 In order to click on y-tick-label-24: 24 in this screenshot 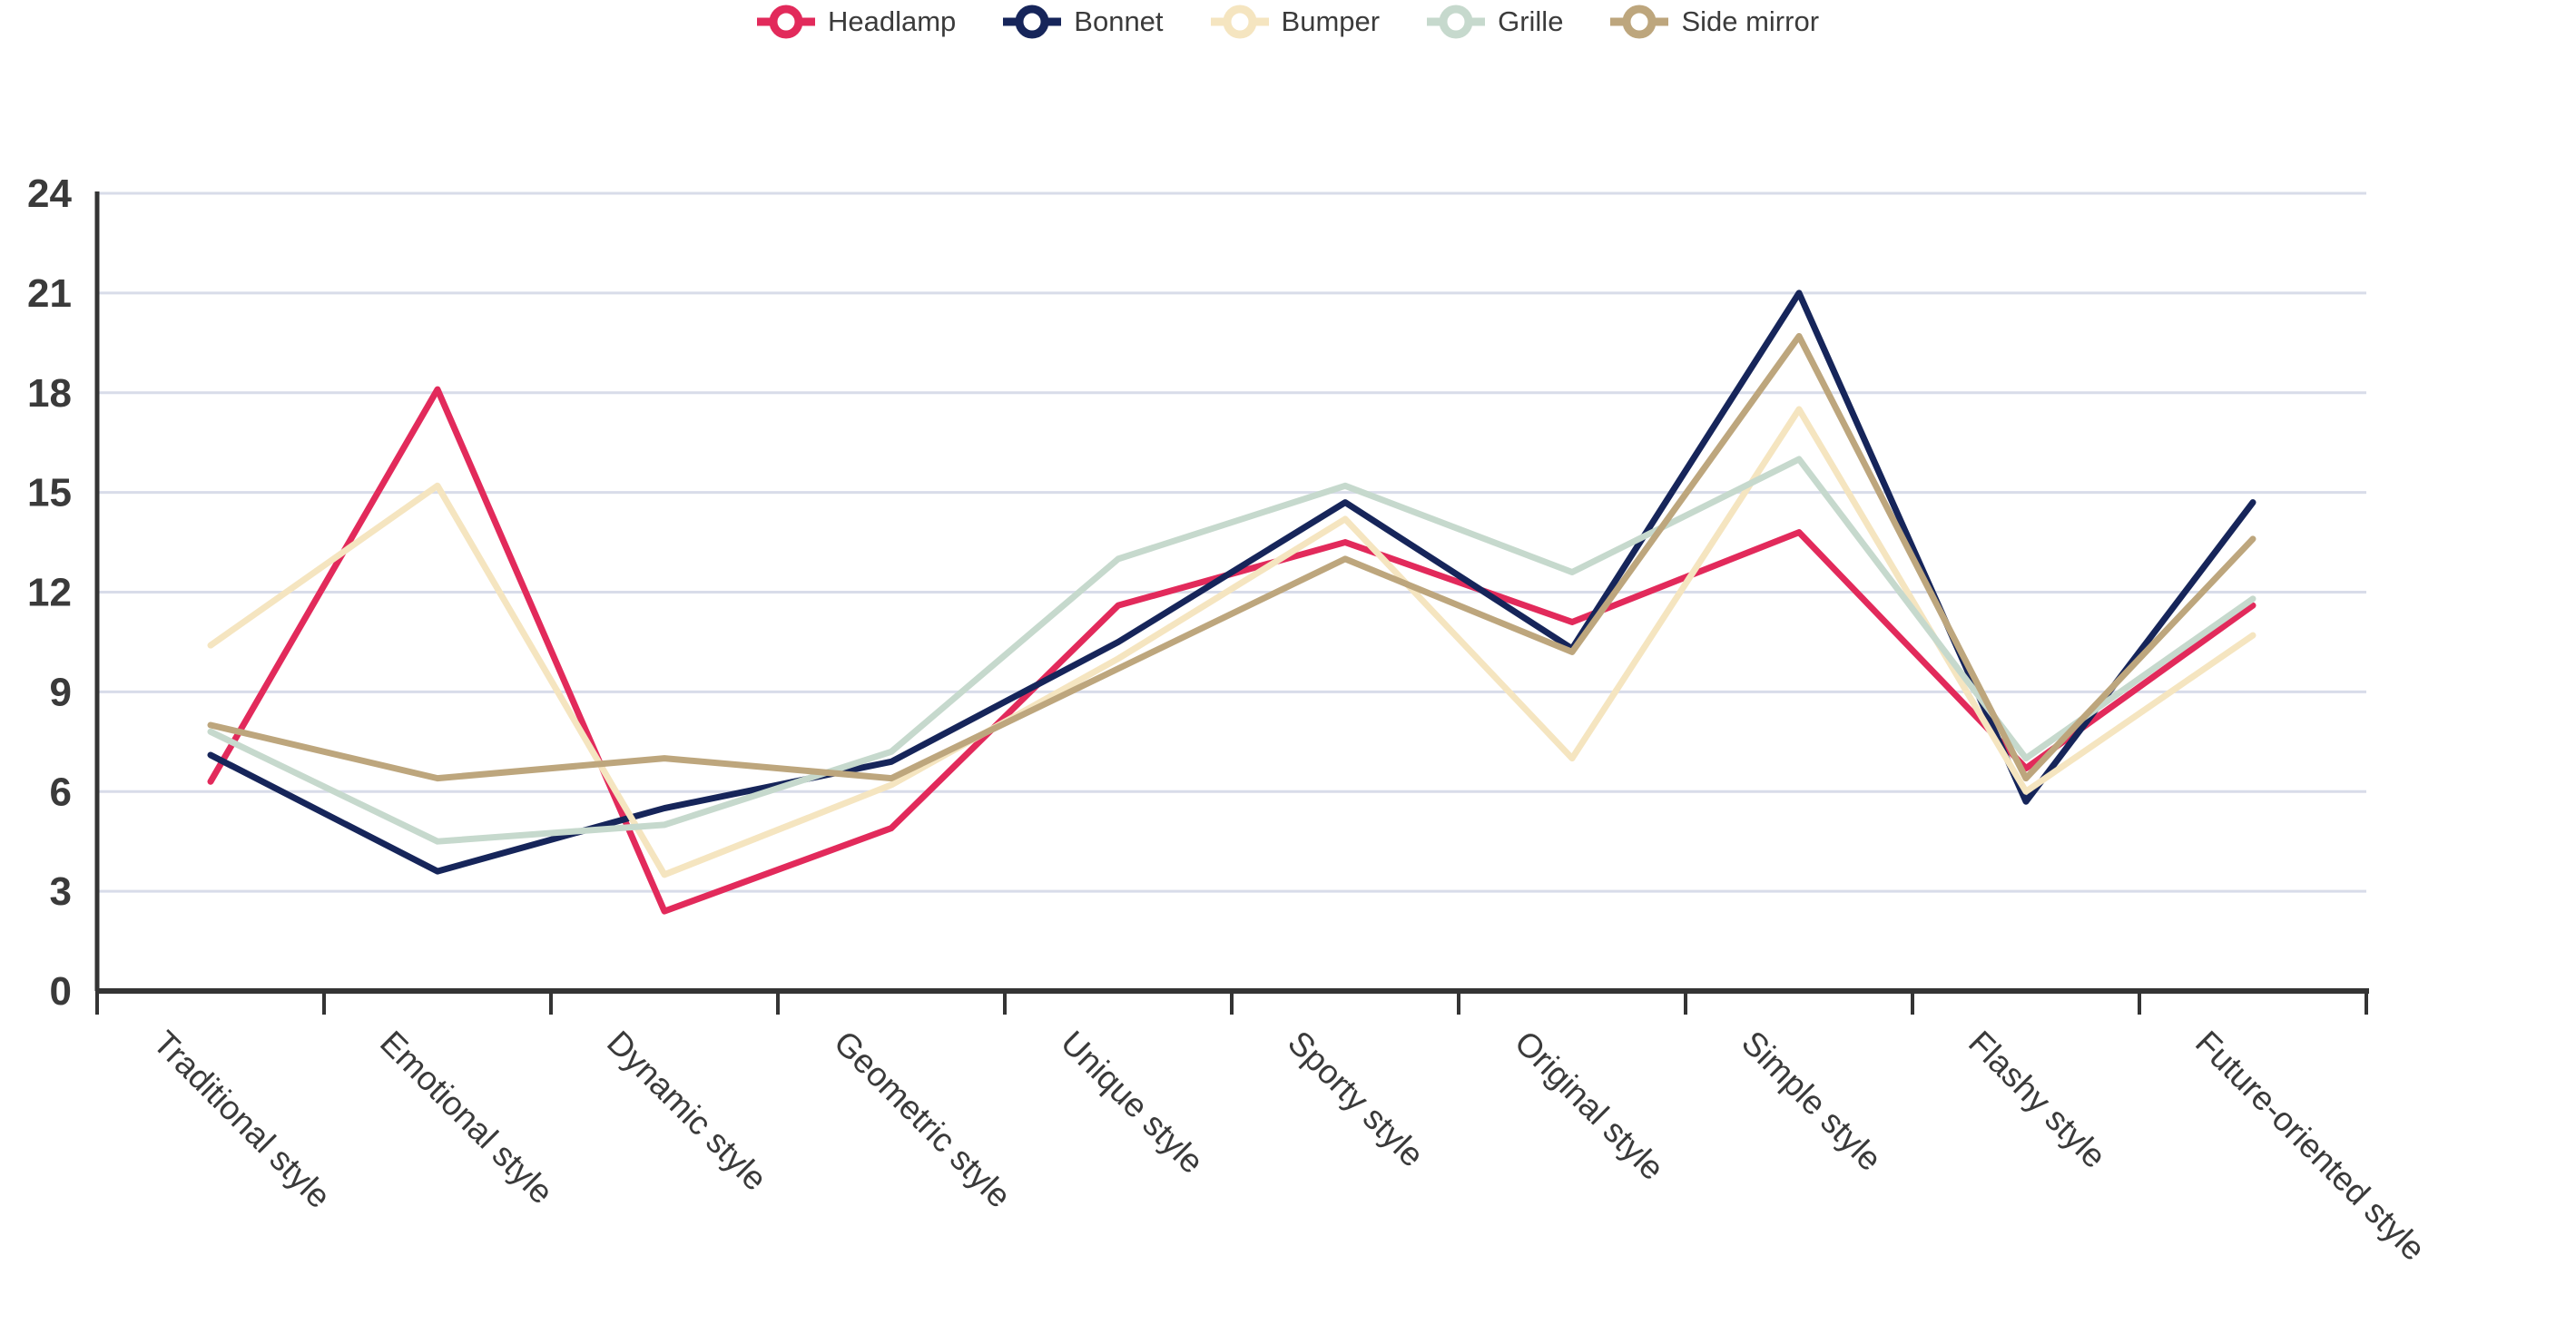, I will do `click(49, 194)`.